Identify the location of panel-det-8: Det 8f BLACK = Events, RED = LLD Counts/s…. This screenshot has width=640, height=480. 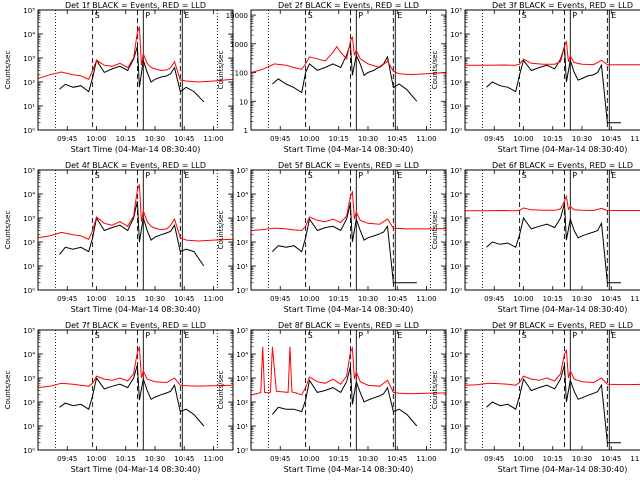
(332, 397).